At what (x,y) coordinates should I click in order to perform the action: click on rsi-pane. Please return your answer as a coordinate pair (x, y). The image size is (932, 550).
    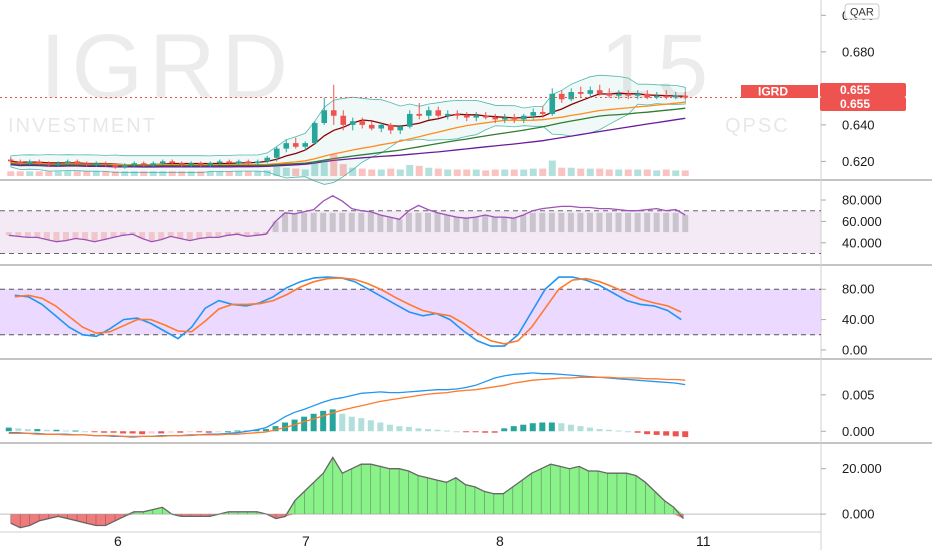
    Looking at the image, I should click on (410, 224).